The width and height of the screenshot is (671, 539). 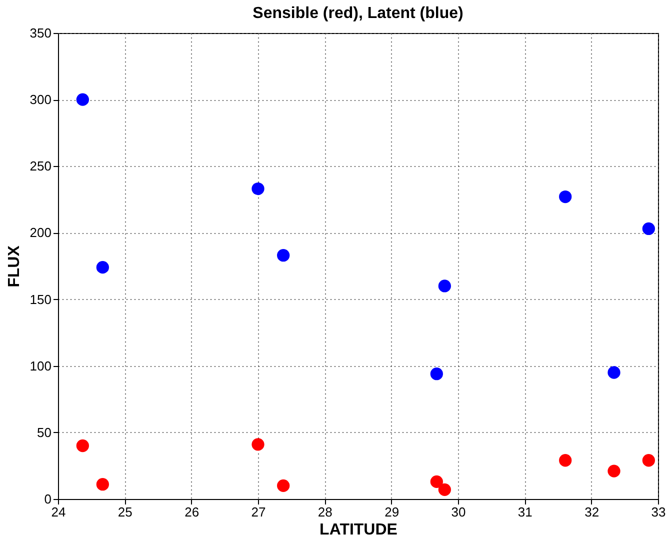 I want to click on chart-title: Sensible (red), Latent (blue), so click(x=358, y=13).